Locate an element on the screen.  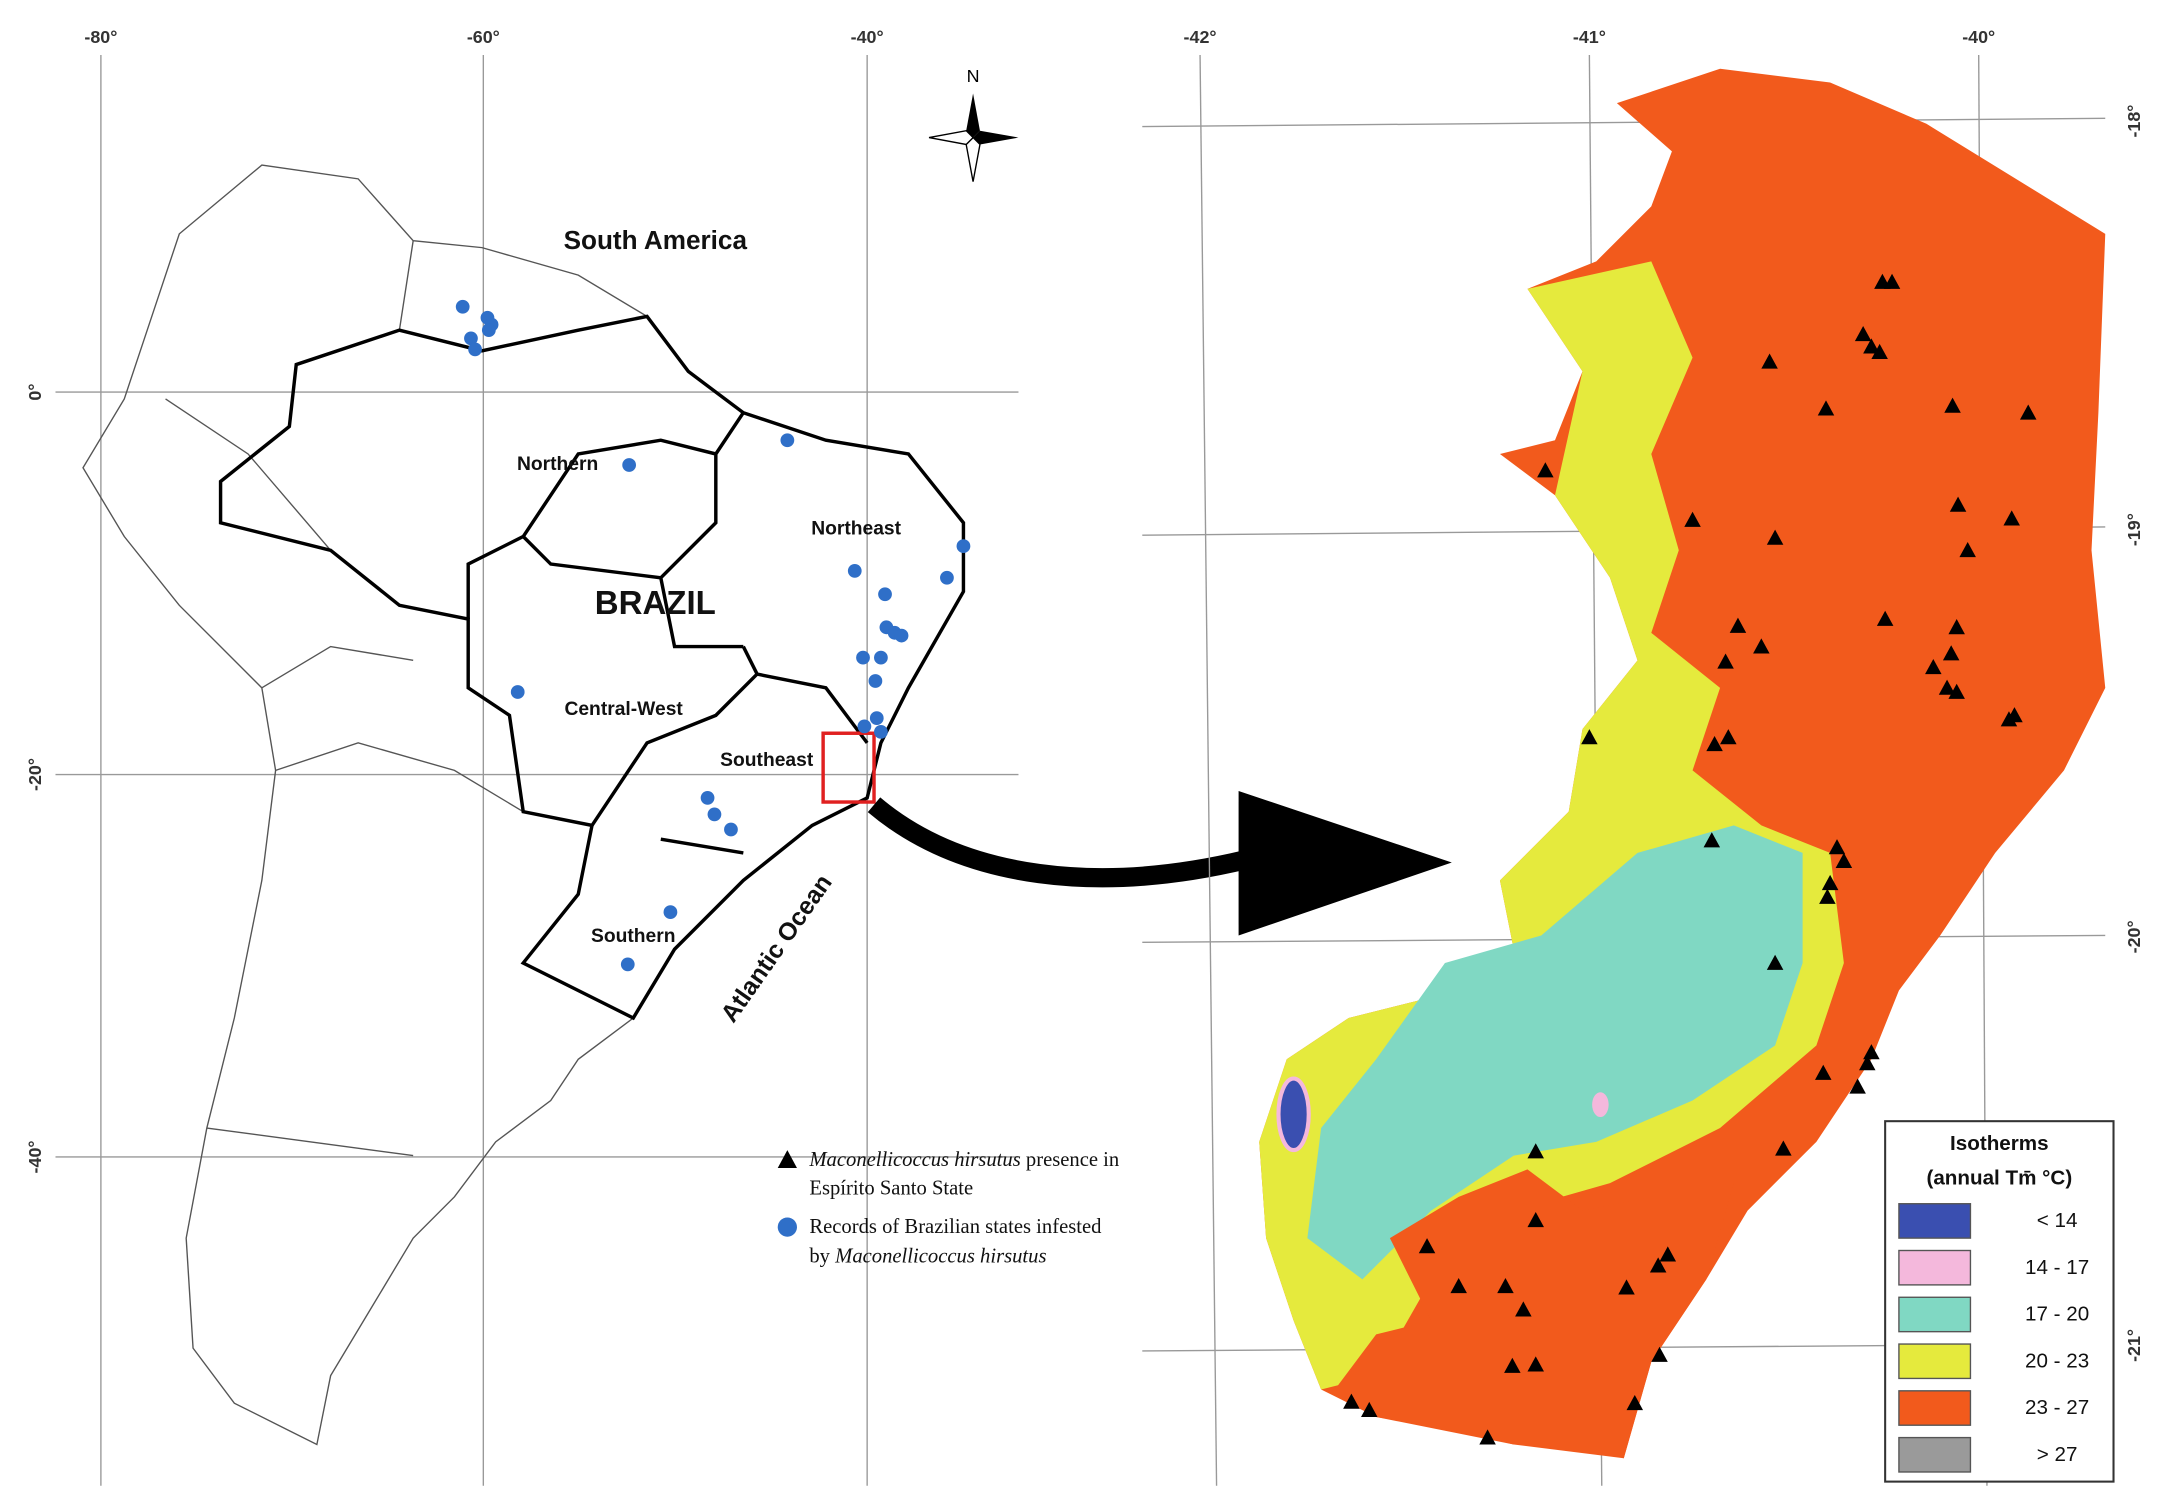
legend-label: 20 - 23 is located at coordinates (2057, 1360).